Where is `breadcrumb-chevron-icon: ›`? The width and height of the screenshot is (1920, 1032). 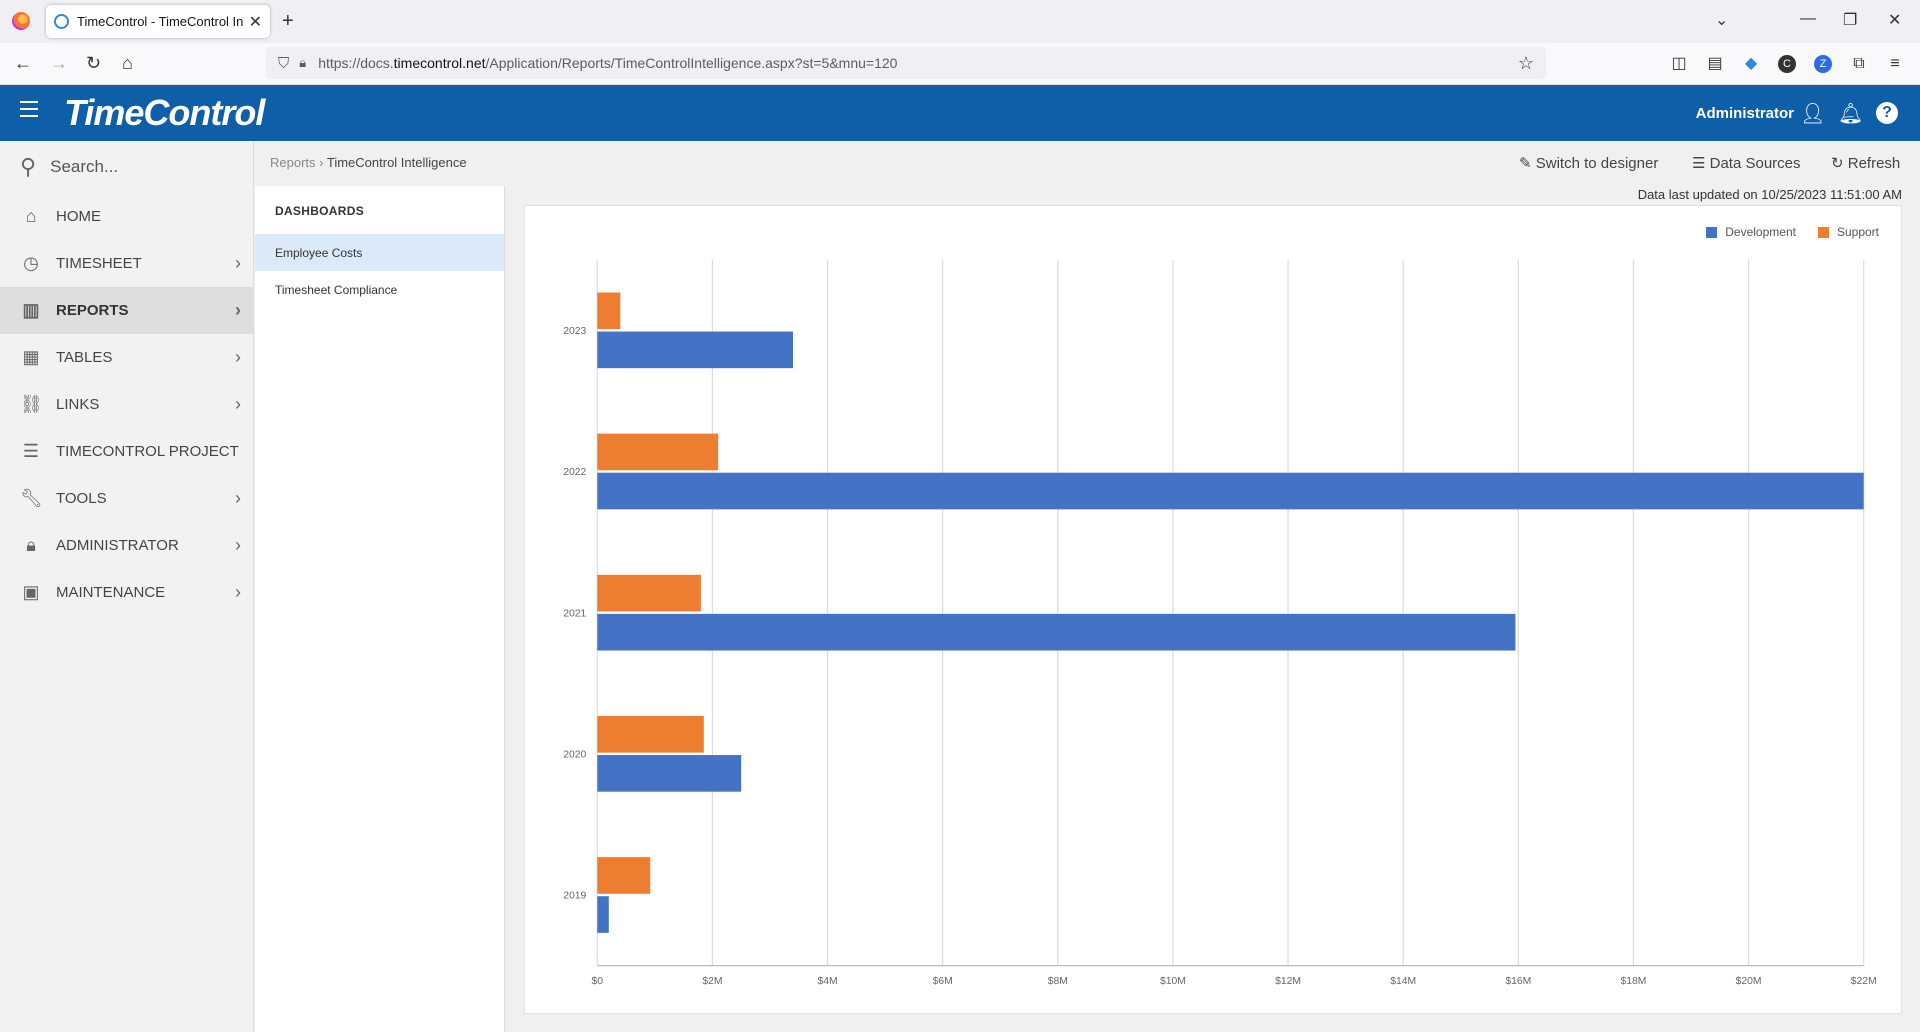 breadcrumb-chevron-icon: › is located at coordinates (323, 162).